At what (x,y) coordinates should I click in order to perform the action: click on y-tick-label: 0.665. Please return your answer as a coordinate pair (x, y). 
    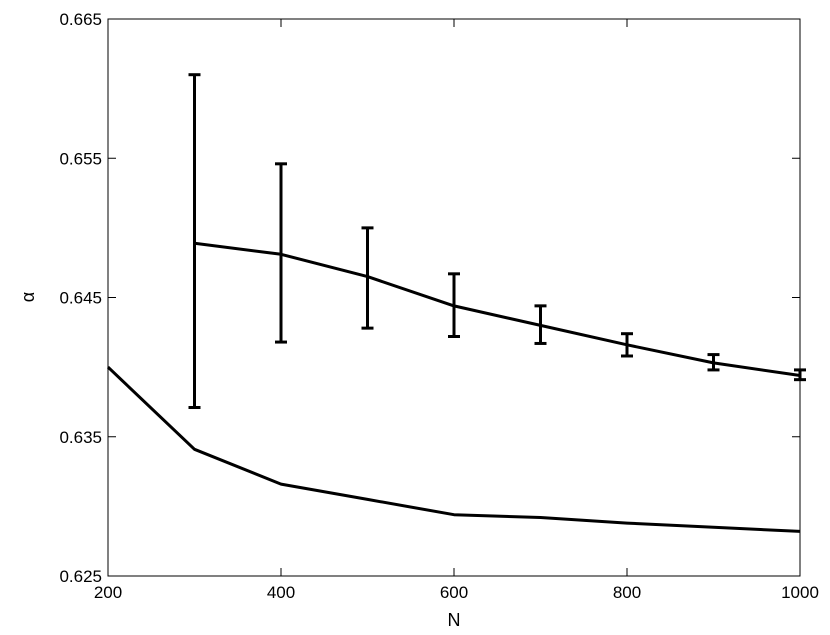
    Looking at the image, I should click on (80, 19).